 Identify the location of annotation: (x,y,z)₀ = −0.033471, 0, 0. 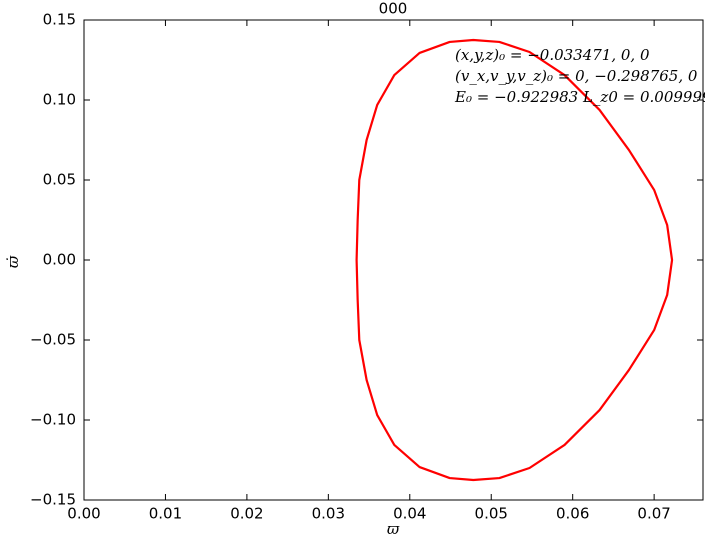
(552, 55).